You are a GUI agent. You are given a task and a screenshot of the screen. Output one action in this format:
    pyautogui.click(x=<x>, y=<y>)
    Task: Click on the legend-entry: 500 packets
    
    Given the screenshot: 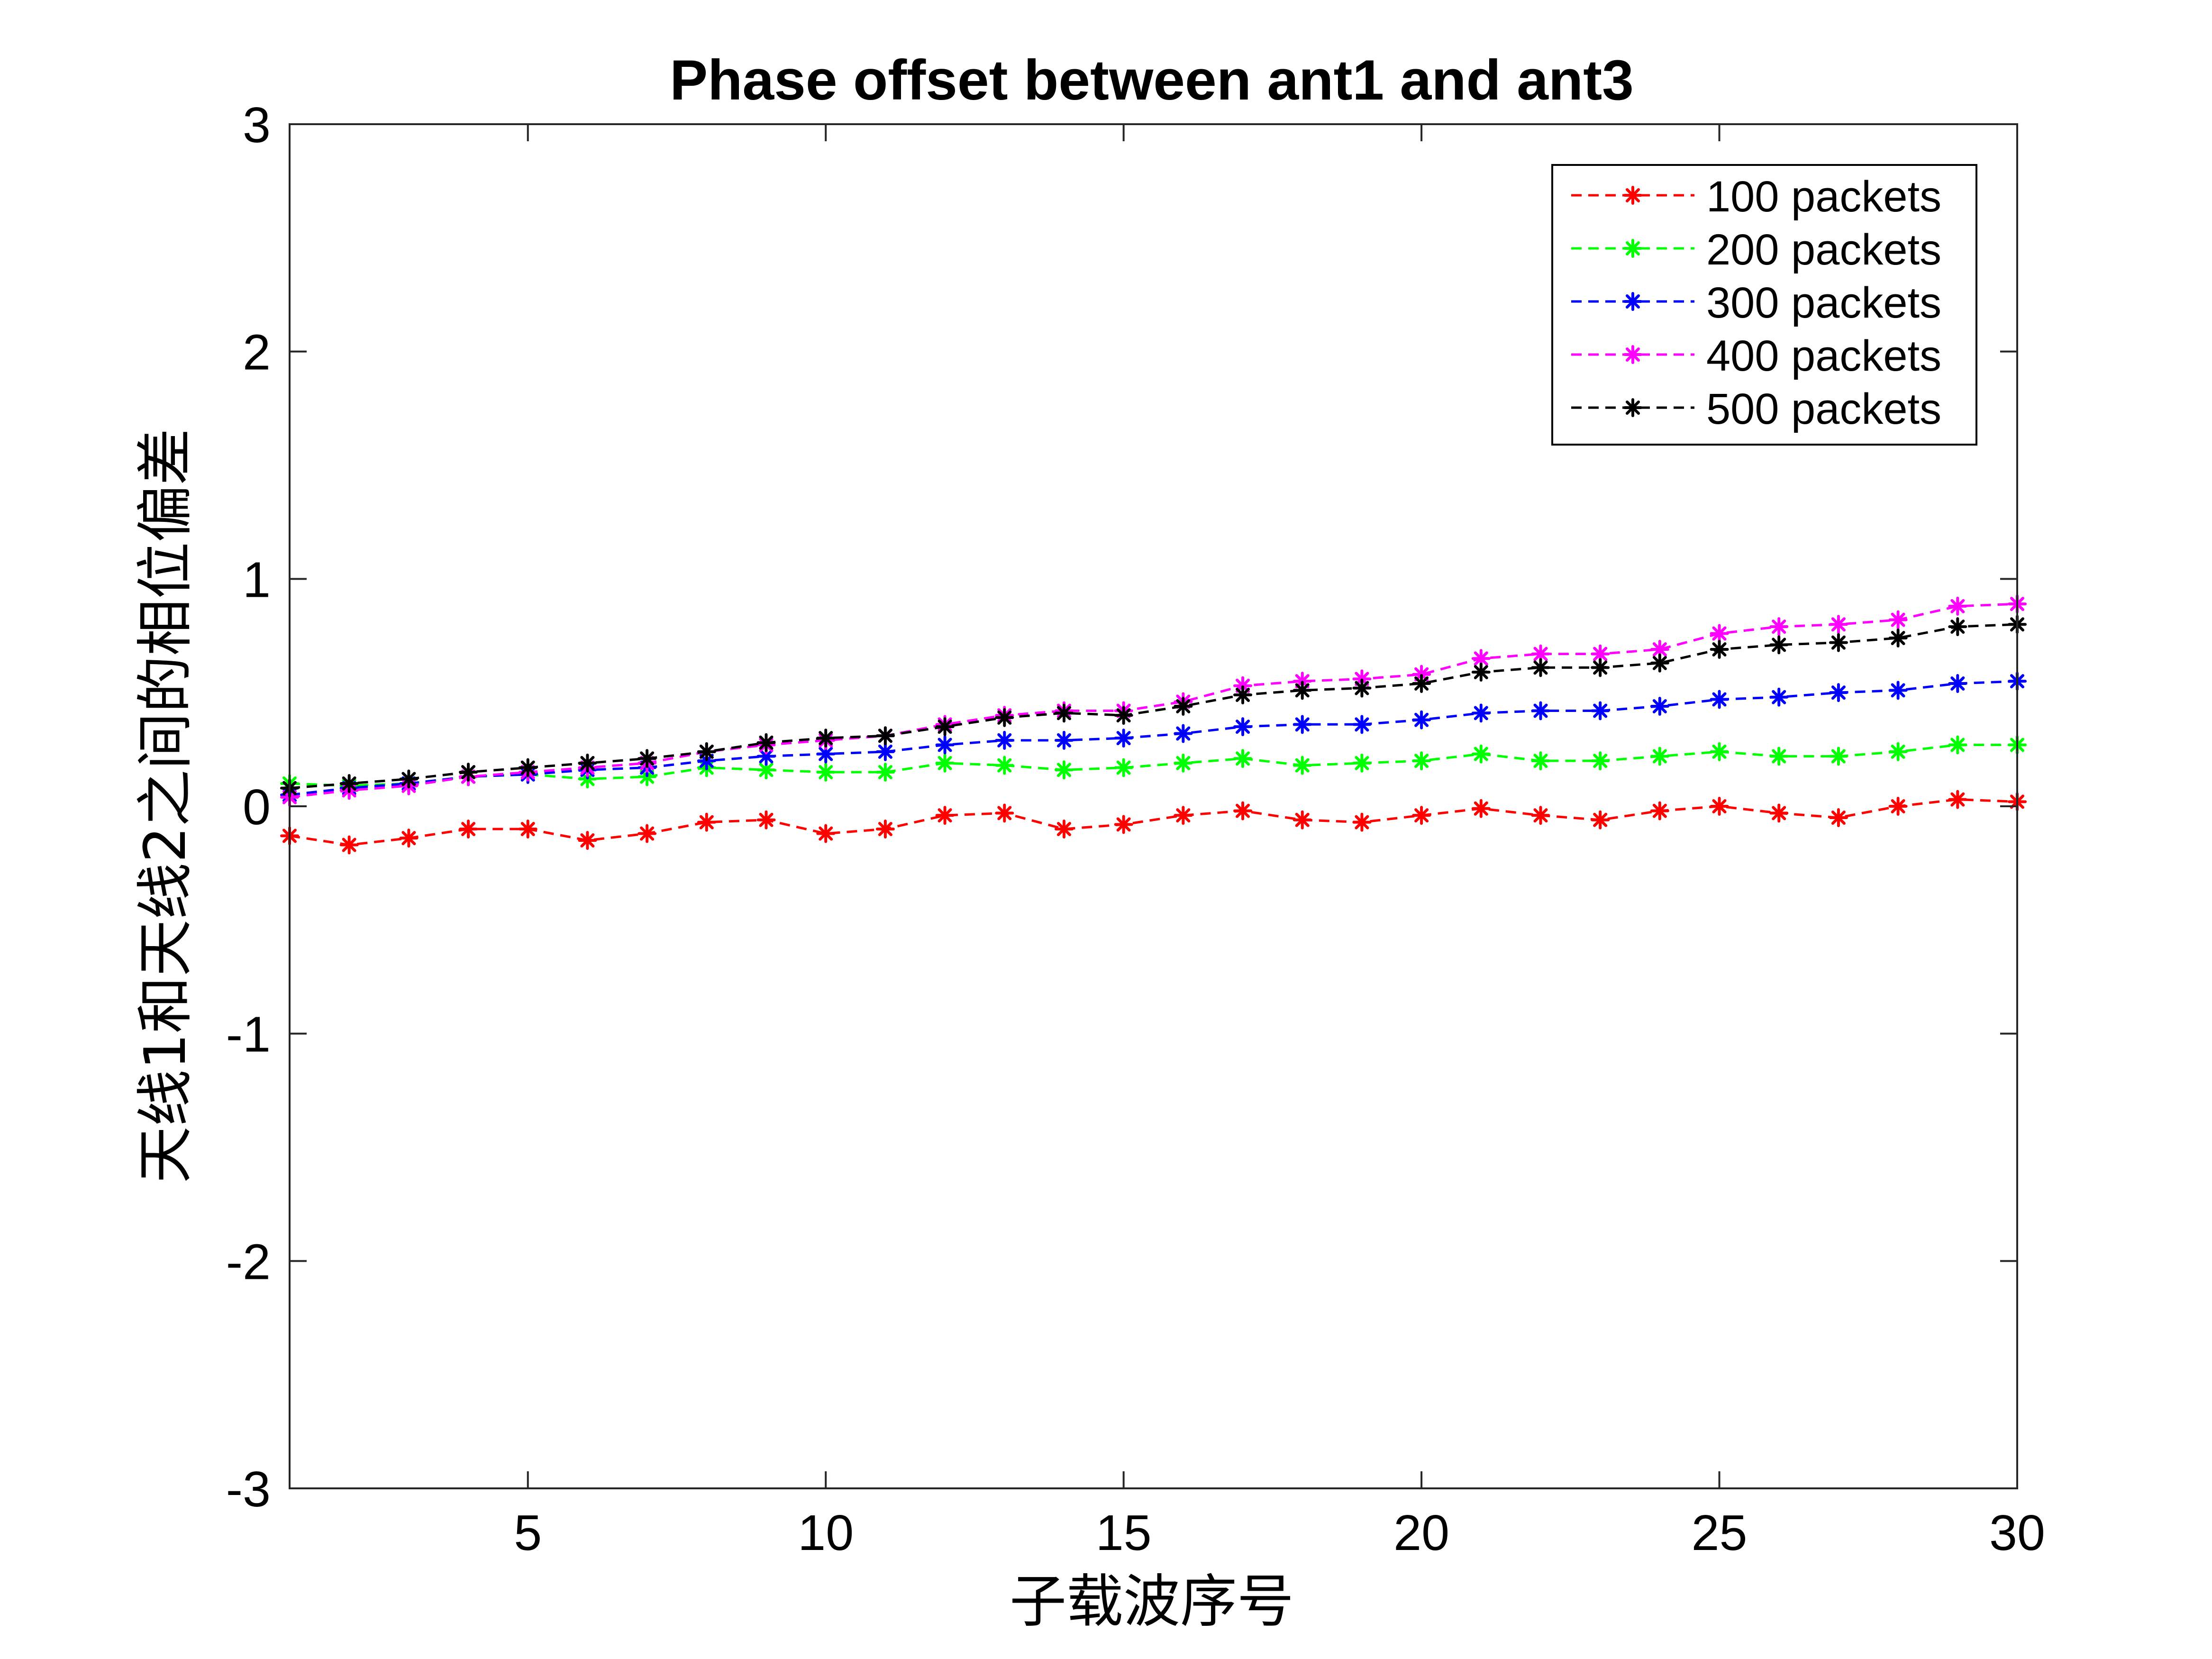 What is the action you would take?
    pyautogui.click(x=1756, y=409)
    